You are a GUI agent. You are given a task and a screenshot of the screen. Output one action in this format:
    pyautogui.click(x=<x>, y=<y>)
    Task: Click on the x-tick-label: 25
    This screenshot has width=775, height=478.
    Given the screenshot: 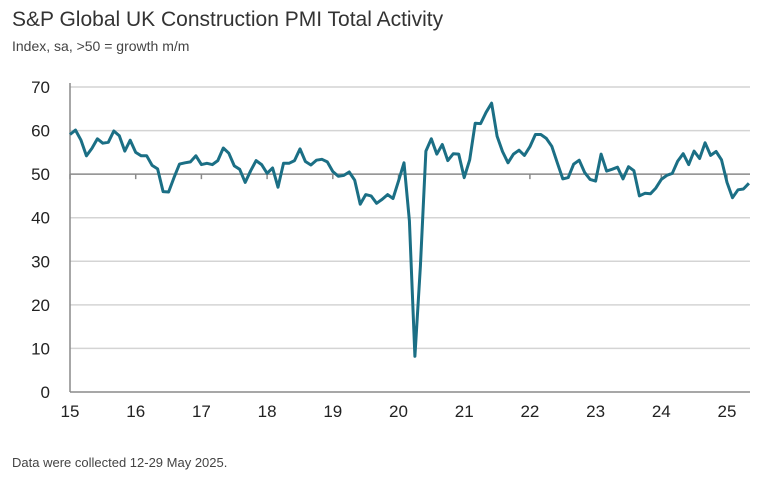 What is the action you would take?
    pyautogui.click(x=727, y=411)
    